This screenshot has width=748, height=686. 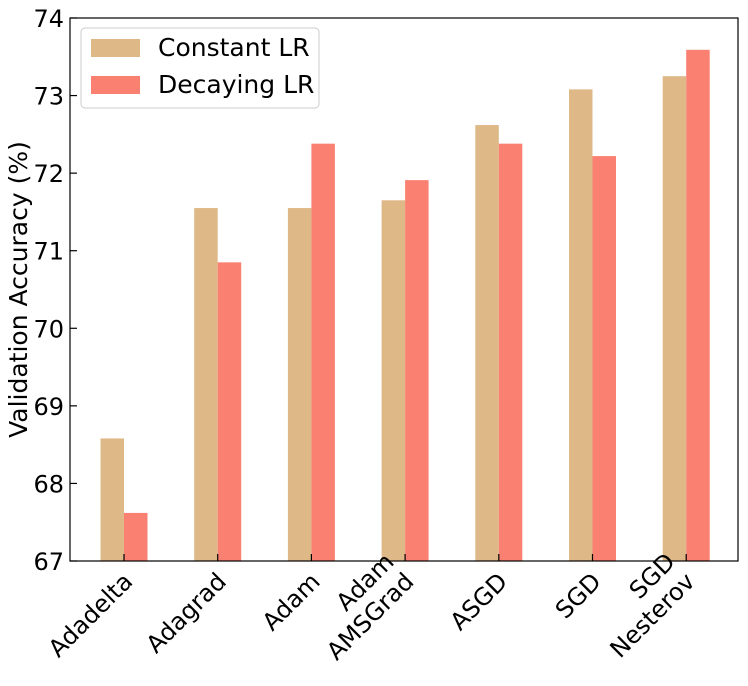 What do you see at coordinates (48, 562) in the screenshot?
I see `y-tick-label: 67` at bounding box center [48, 562].